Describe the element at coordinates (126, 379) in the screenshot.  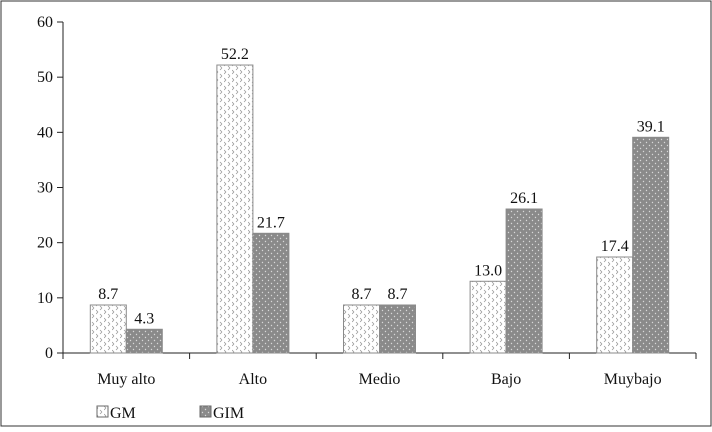
I see `x-category-label: Muy alto` at that location.